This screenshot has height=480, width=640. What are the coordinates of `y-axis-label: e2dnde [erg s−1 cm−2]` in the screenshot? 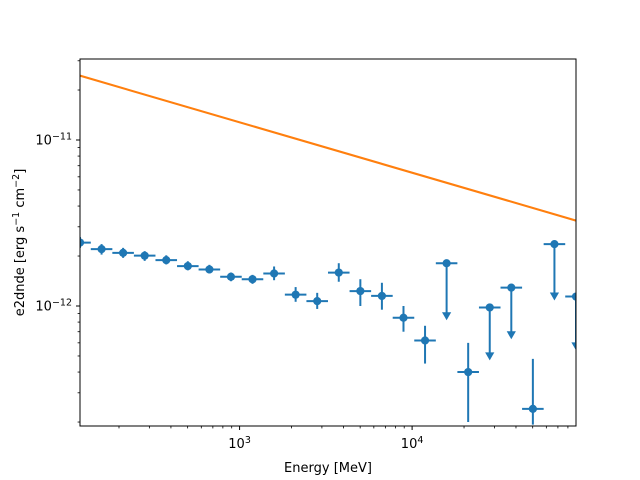 It's located at (19, 243).